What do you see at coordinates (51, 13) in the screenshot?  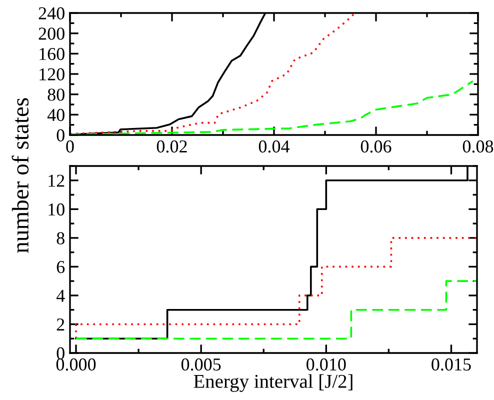 I see `y-tick-label: 240` at bounding box center [51, 13].